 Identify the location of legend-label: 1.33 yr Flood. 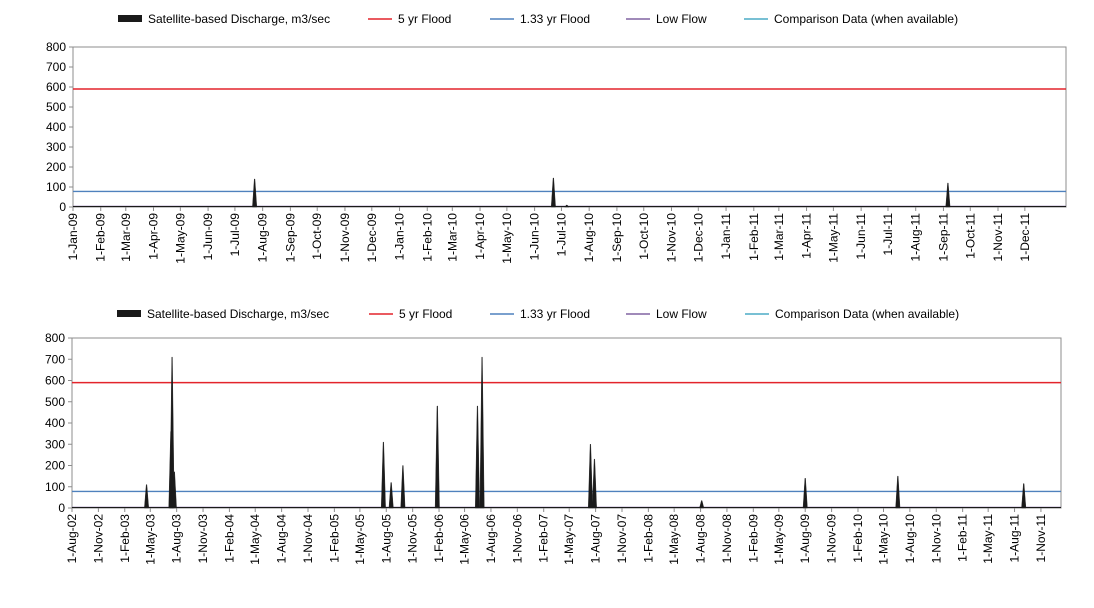
(555, 19).